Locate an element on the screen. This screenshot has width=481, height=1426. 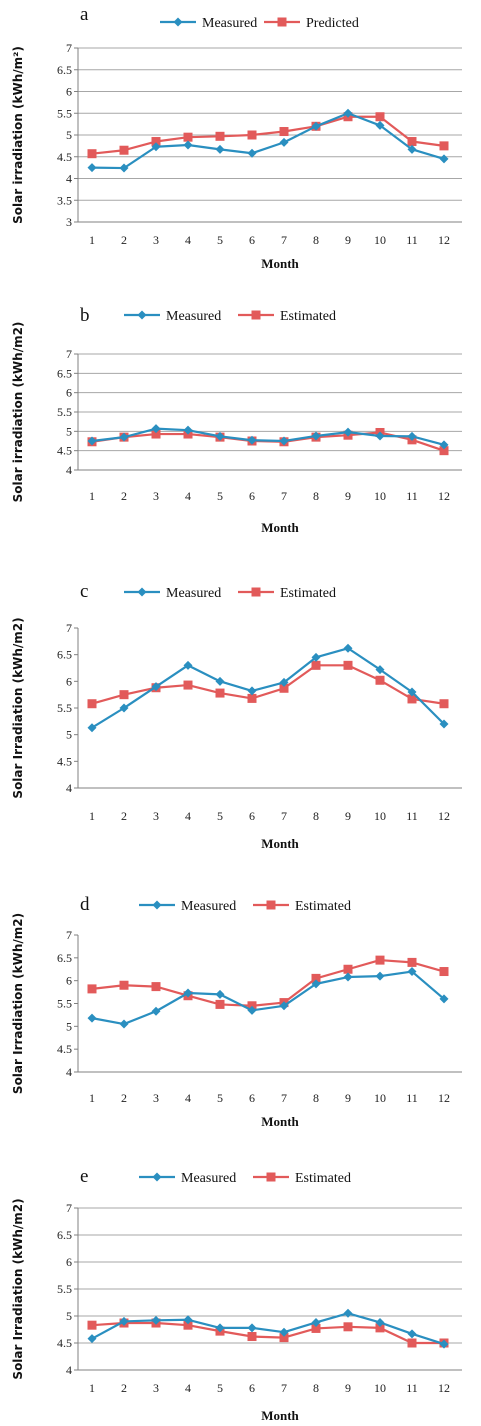
y-axis-label: Solar Irradiation (kWh/m2) is located at coordinates (18, 1288).